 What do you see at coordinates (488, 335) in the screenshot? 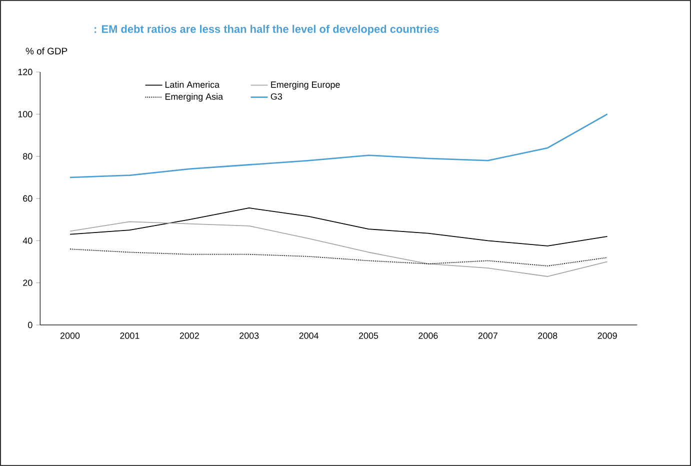
I see `x-tick-label: 2007` at bounding box center [488, 335].